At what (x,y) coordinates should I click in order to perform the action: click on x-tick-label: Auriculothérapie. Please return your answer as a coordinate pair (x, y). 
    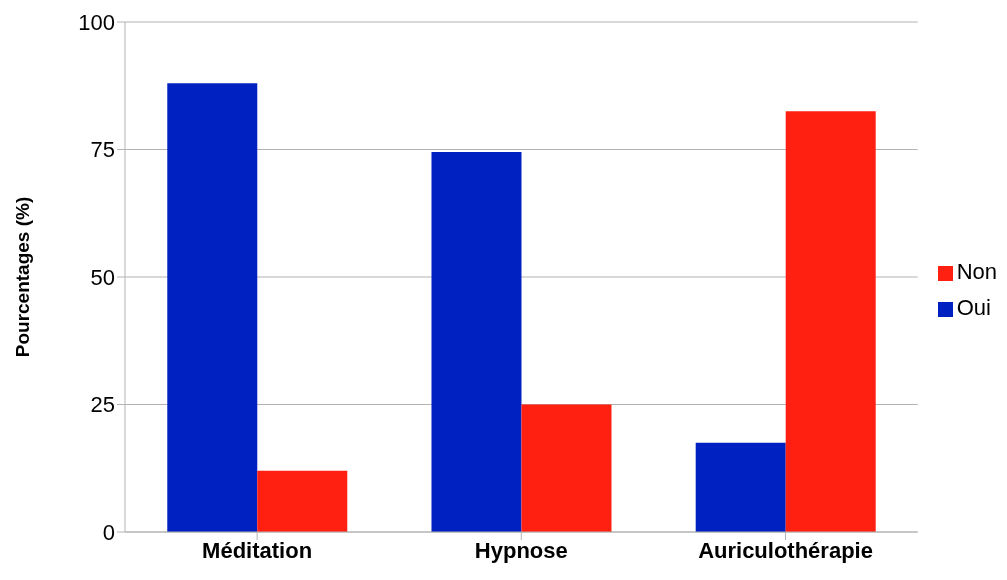
    Looking at the image, I should click on (785, 550).